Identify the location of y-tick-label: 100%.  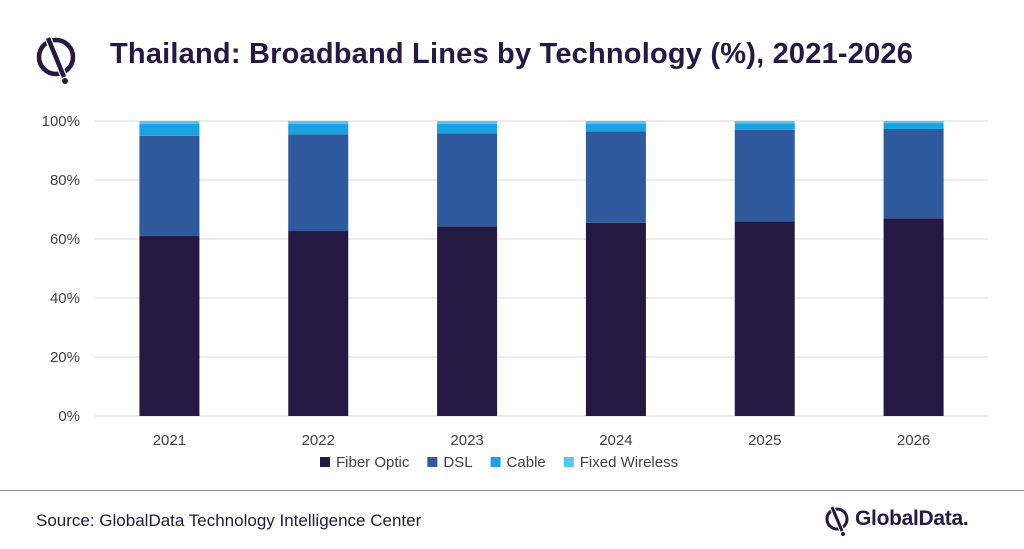
(61, 121).